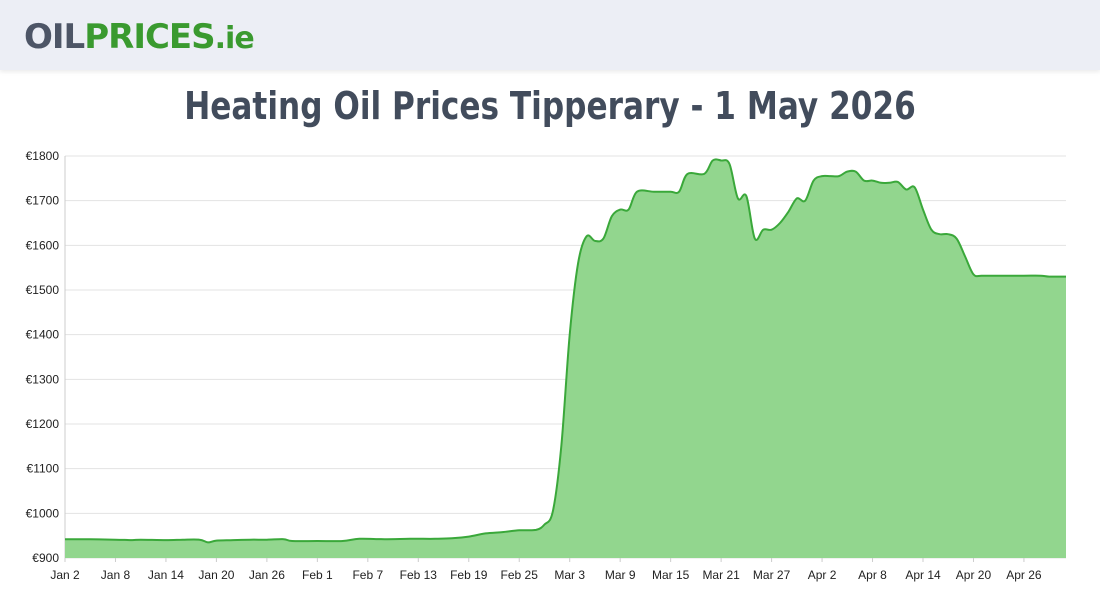  What do you see at coordinates (43, 469) in the screenshot?
I see `y-tick-label-1100: €1100` at bounding box center [43, 469].